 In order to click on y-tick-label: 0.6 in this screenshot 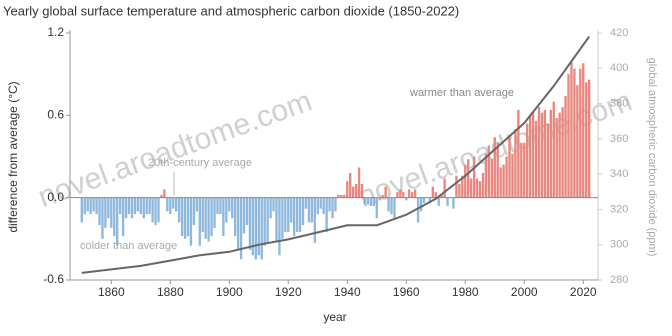, I will do `click(55, 115)`.